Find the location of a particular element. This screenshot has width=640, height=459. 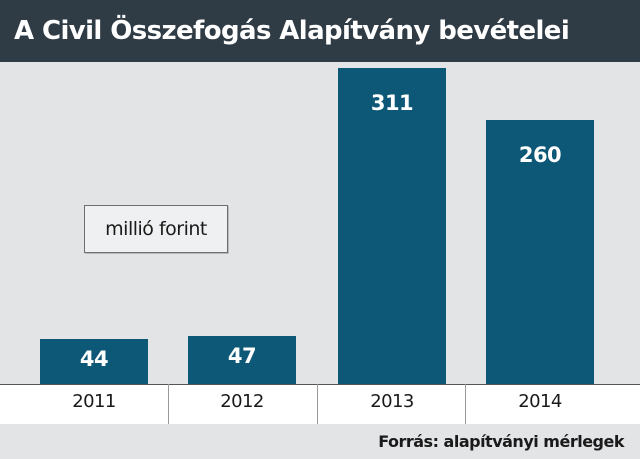

data-label-2012: 47 is located at coordinates (242, 356).